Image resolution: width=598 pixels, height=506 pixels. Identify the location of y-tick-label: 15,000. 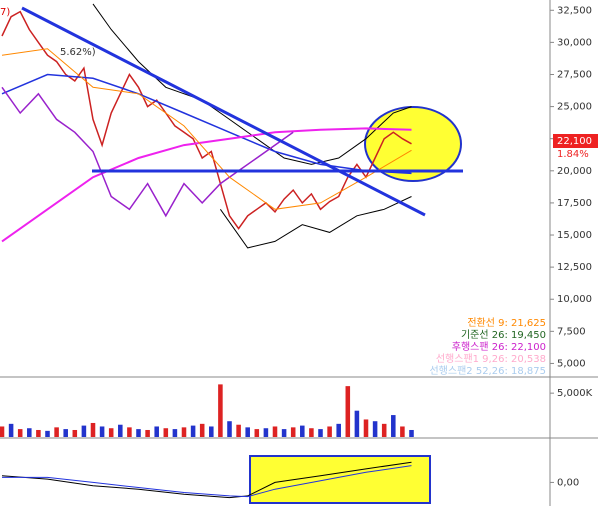
(574, 235).